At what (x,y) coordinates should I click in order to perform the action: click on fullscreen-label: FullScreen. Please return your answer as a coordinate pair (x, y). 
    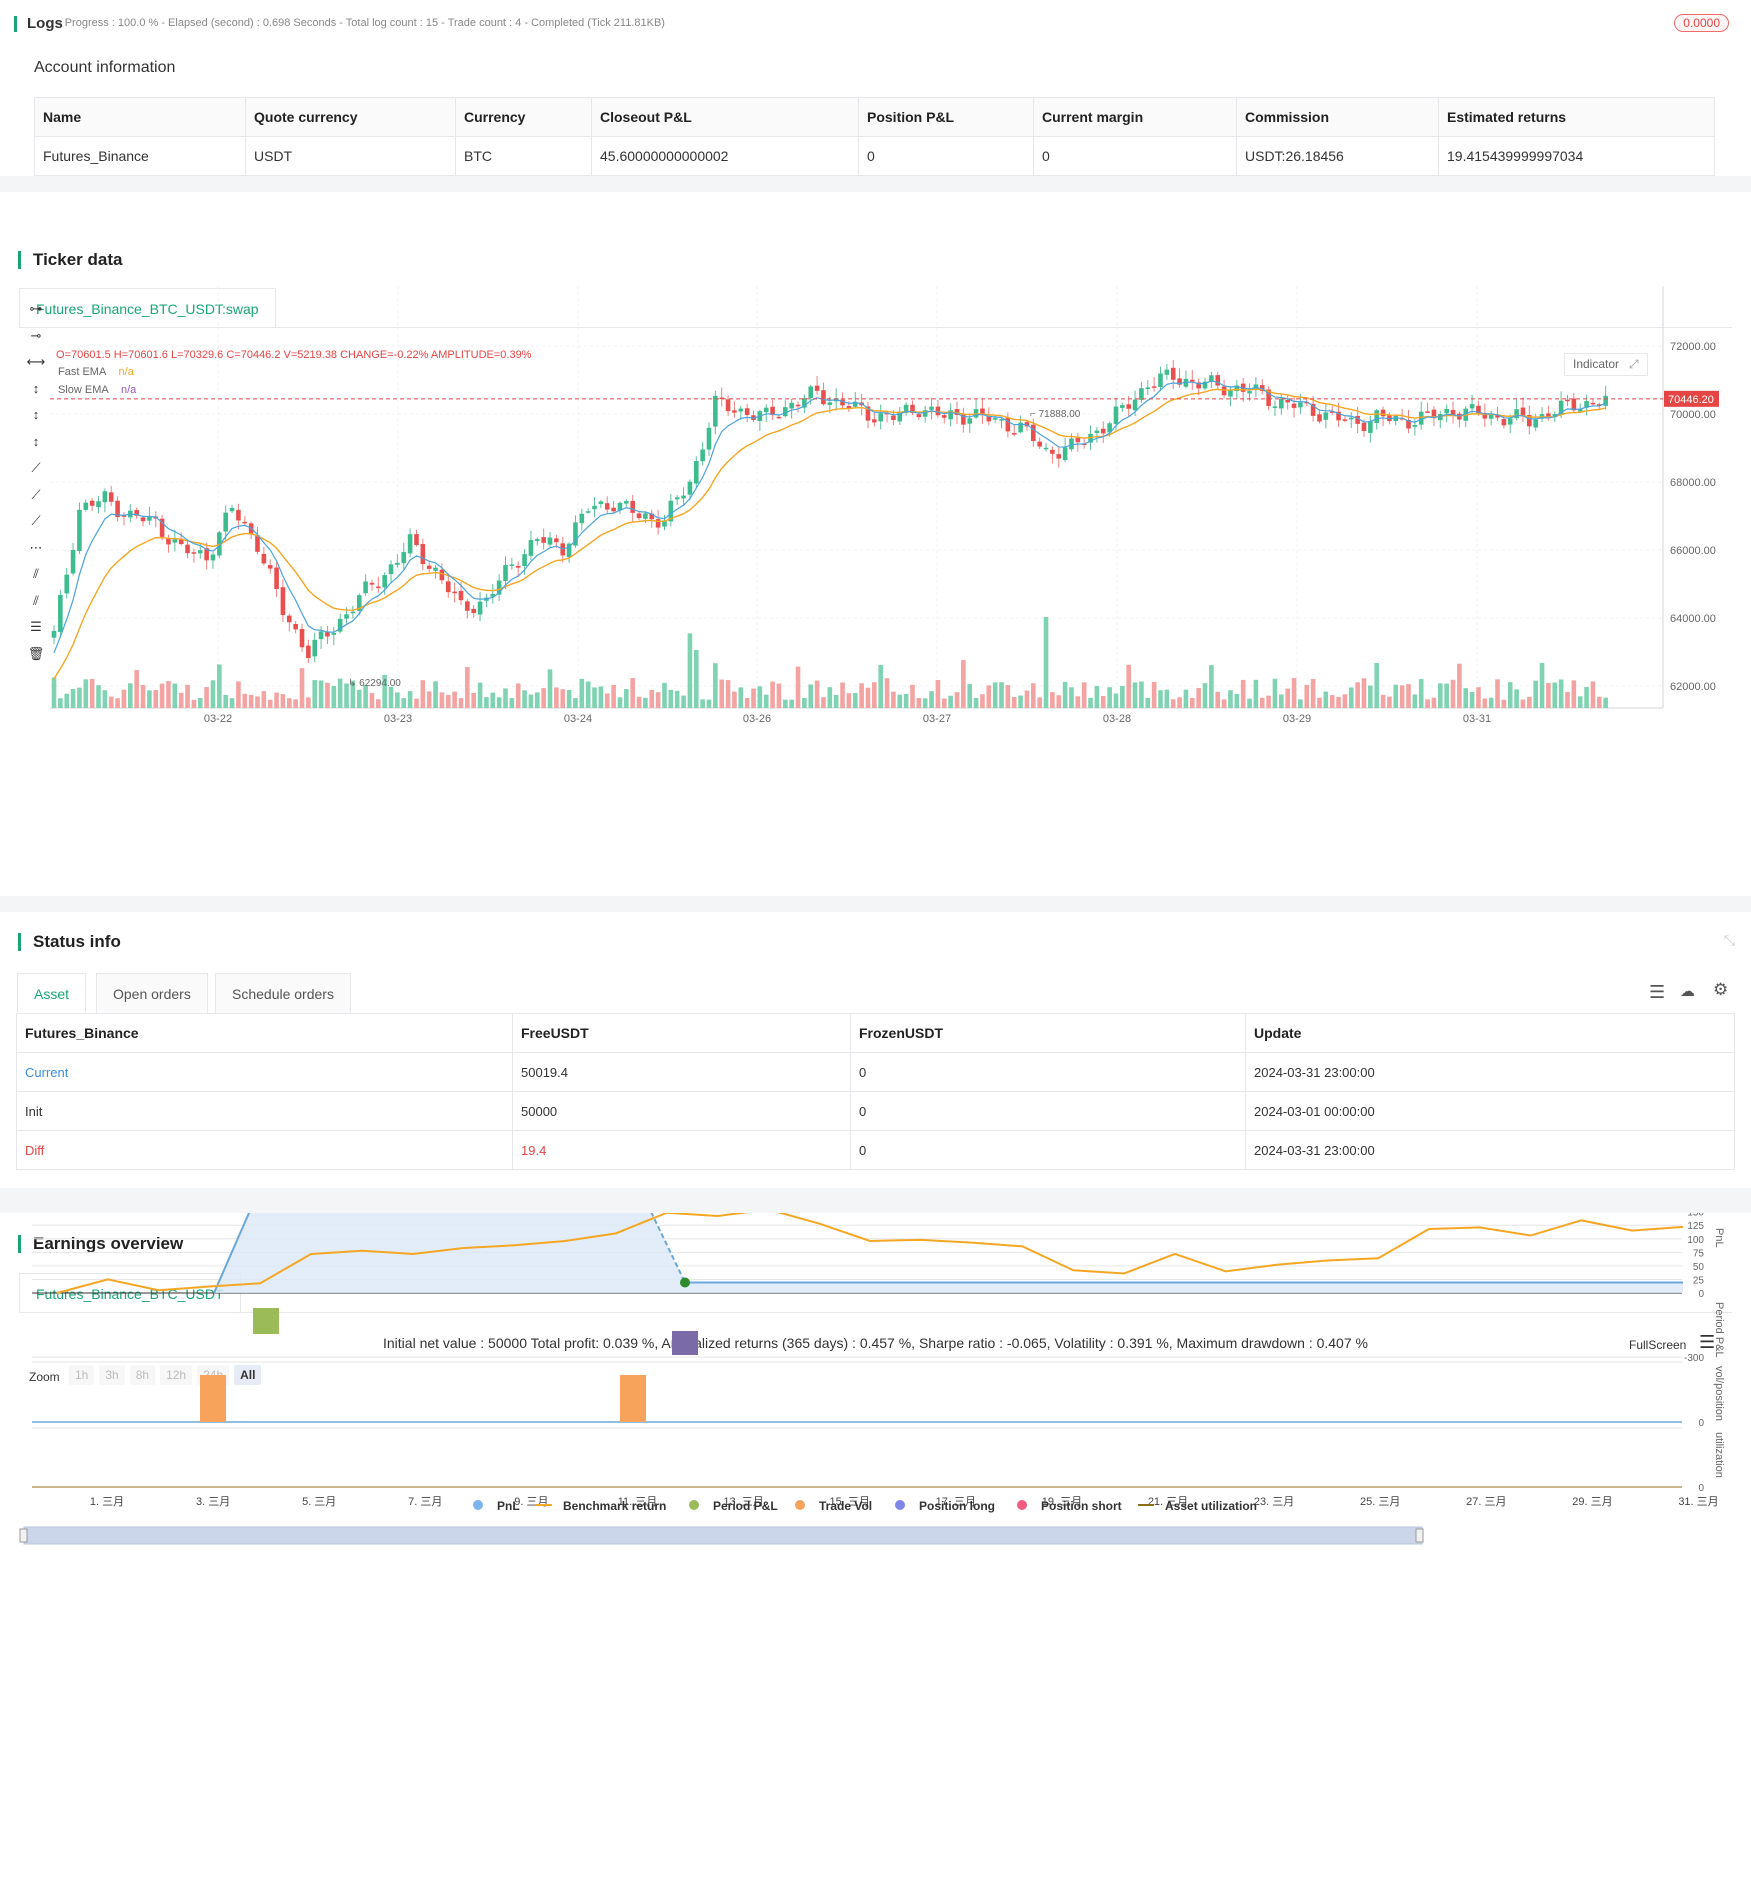
    Looking at the image, I should click on (1658, 1345).